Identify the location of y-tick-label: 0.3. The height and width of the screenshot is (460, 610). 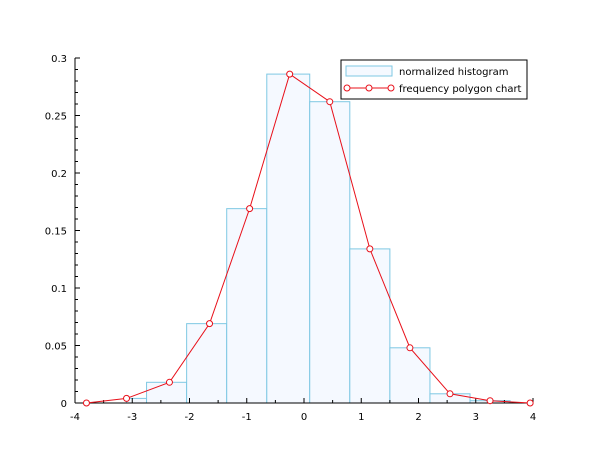
(59, 59).